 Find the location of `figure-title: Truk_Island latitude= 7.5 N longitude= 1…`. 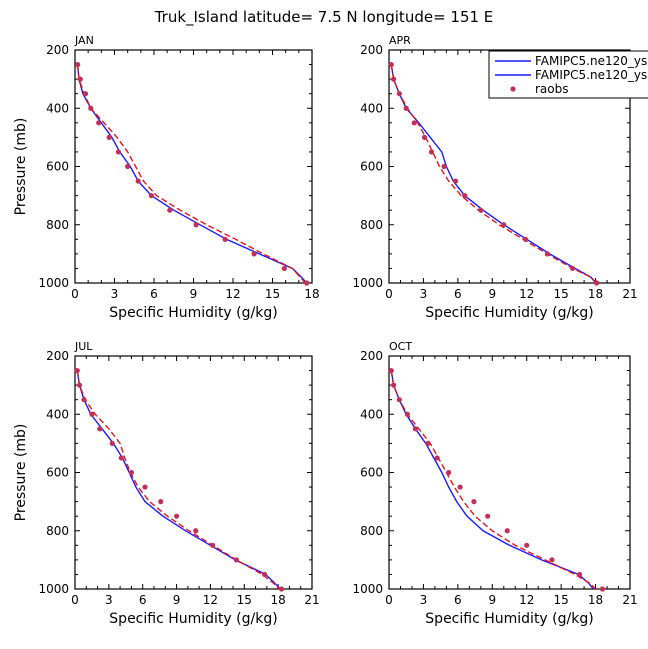

figure-title: Truk_Island latitude= 7.5 N longitude= 1… is located at coordinates (324, 17).